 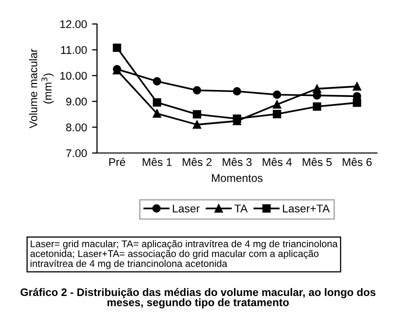 What do you see at coordinates (241, 208) in the screenshot?
I see `legend-label: TA` at bounding box center [241, 208].